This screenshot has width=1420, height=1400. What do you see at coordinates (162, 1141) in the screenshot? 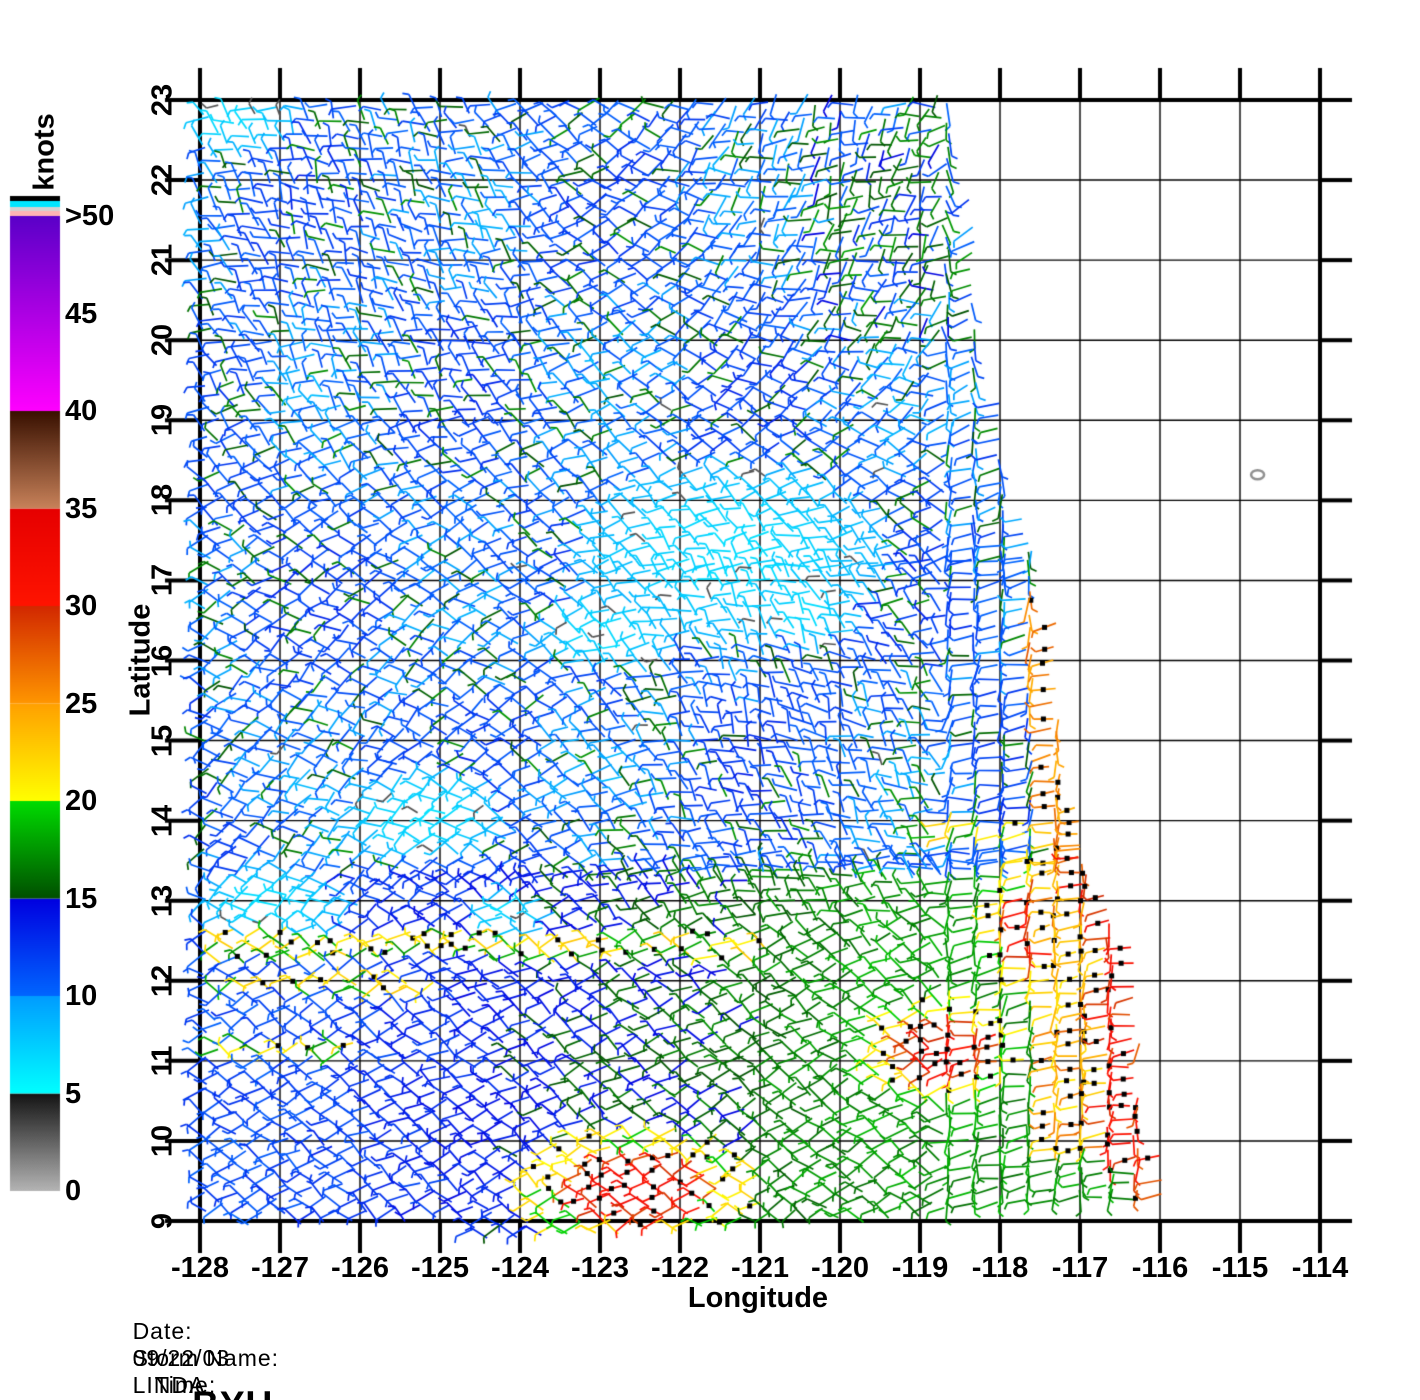
I see `y-tick-label: 10` at bounding box center [162, 1141].